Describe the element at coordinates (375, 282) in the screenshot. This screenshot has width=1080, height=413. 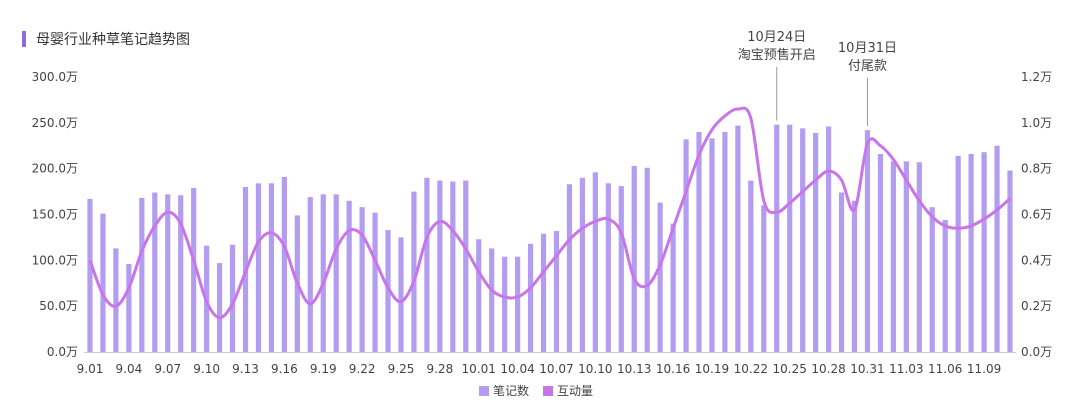
I see `bar-9.23` at that location.